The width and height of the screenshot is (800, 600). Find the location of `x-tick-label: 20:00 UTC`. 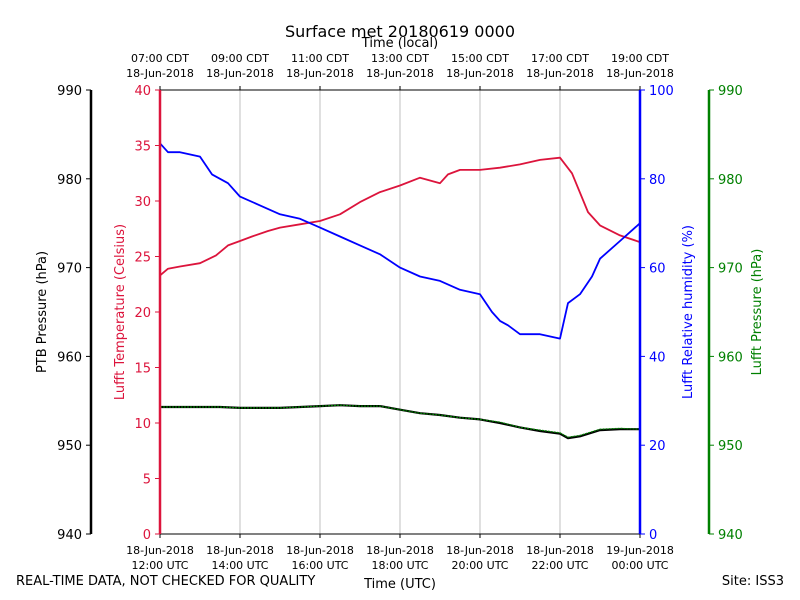

x-tick-label: 20:00 UTC is located at coordinates (479, 565).